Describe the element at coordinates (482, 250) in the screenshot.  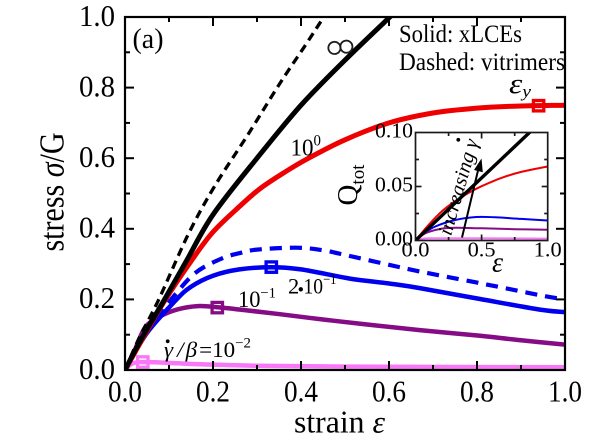
I see `svg-text: 0.5` at that location.